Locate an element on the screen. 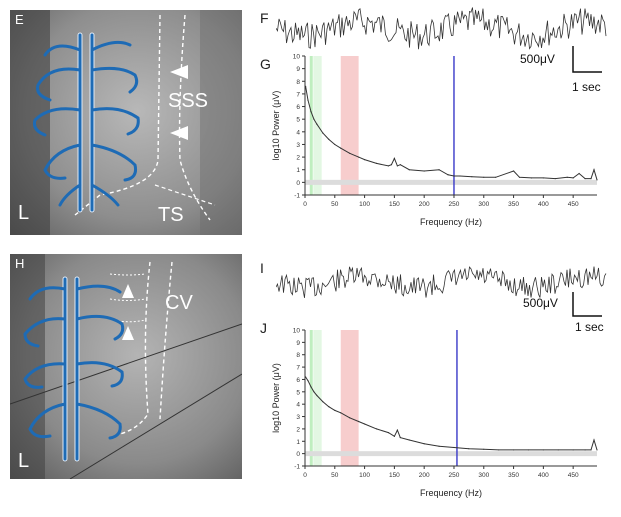  x-tick-label: 250 is located at coordinates (454, 204).